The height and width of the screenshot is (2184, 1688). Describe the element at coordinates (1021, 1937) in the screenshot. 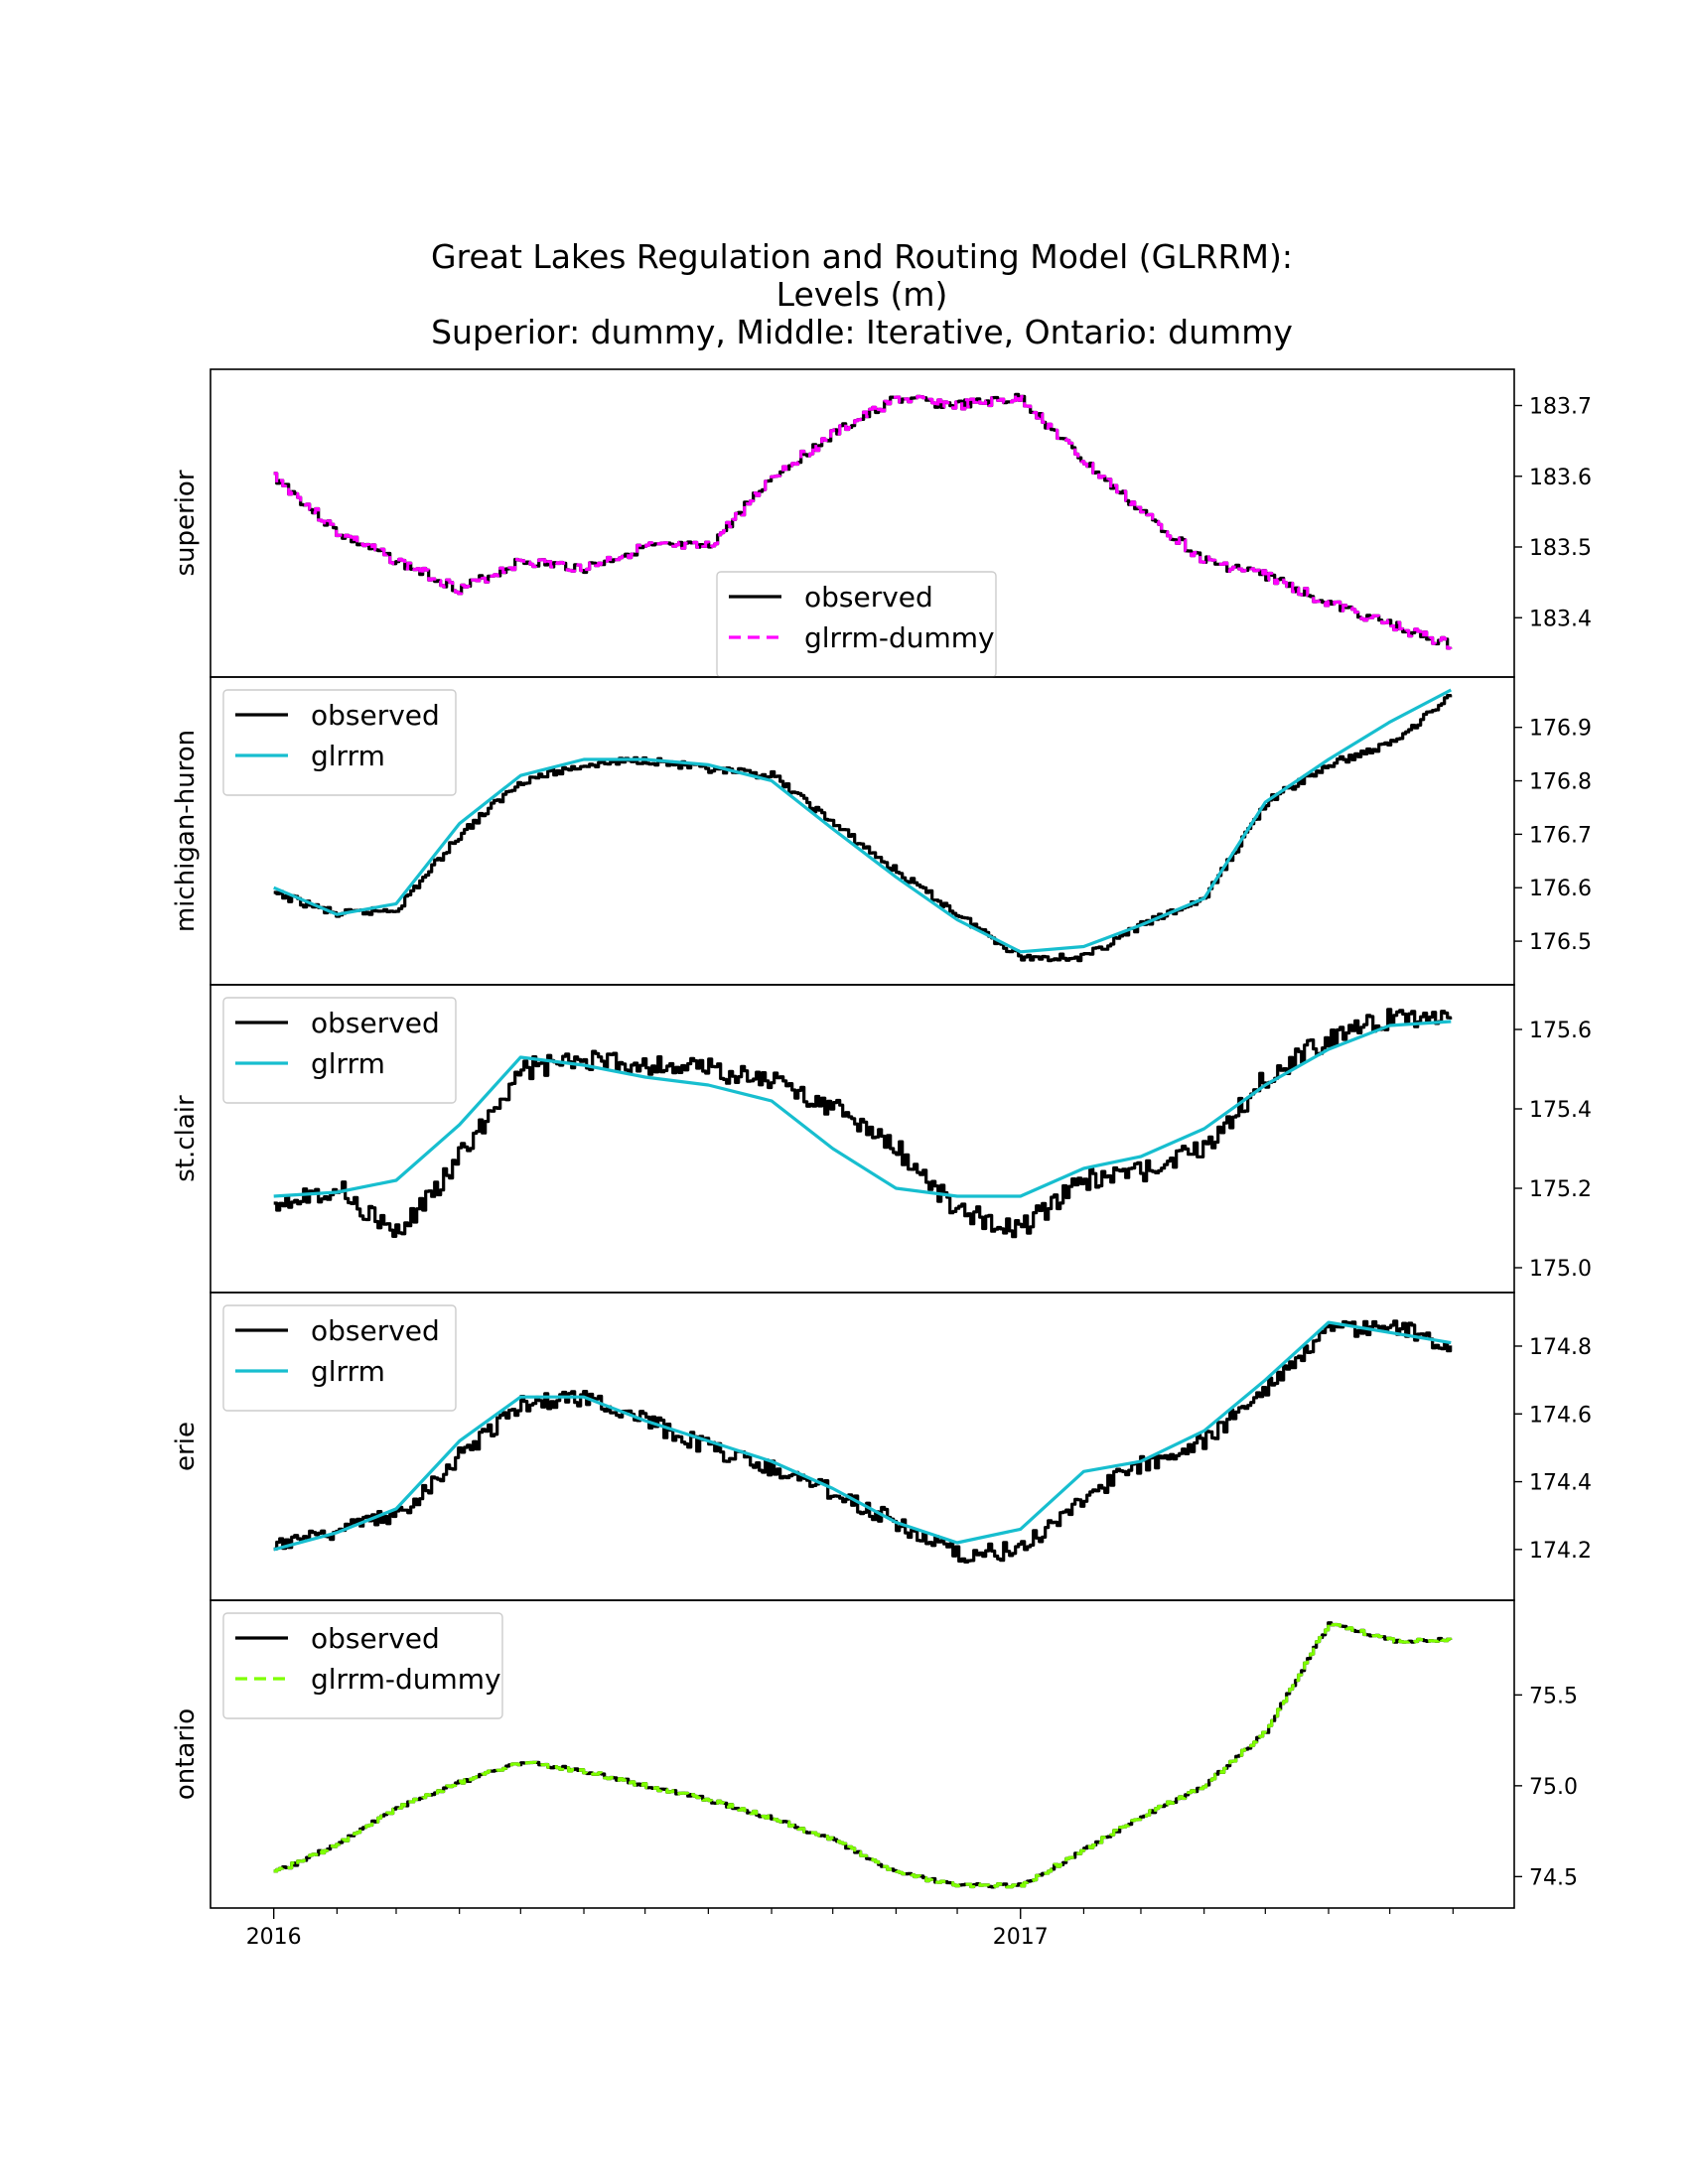

I see `x-tick-label: 2017` at that location.